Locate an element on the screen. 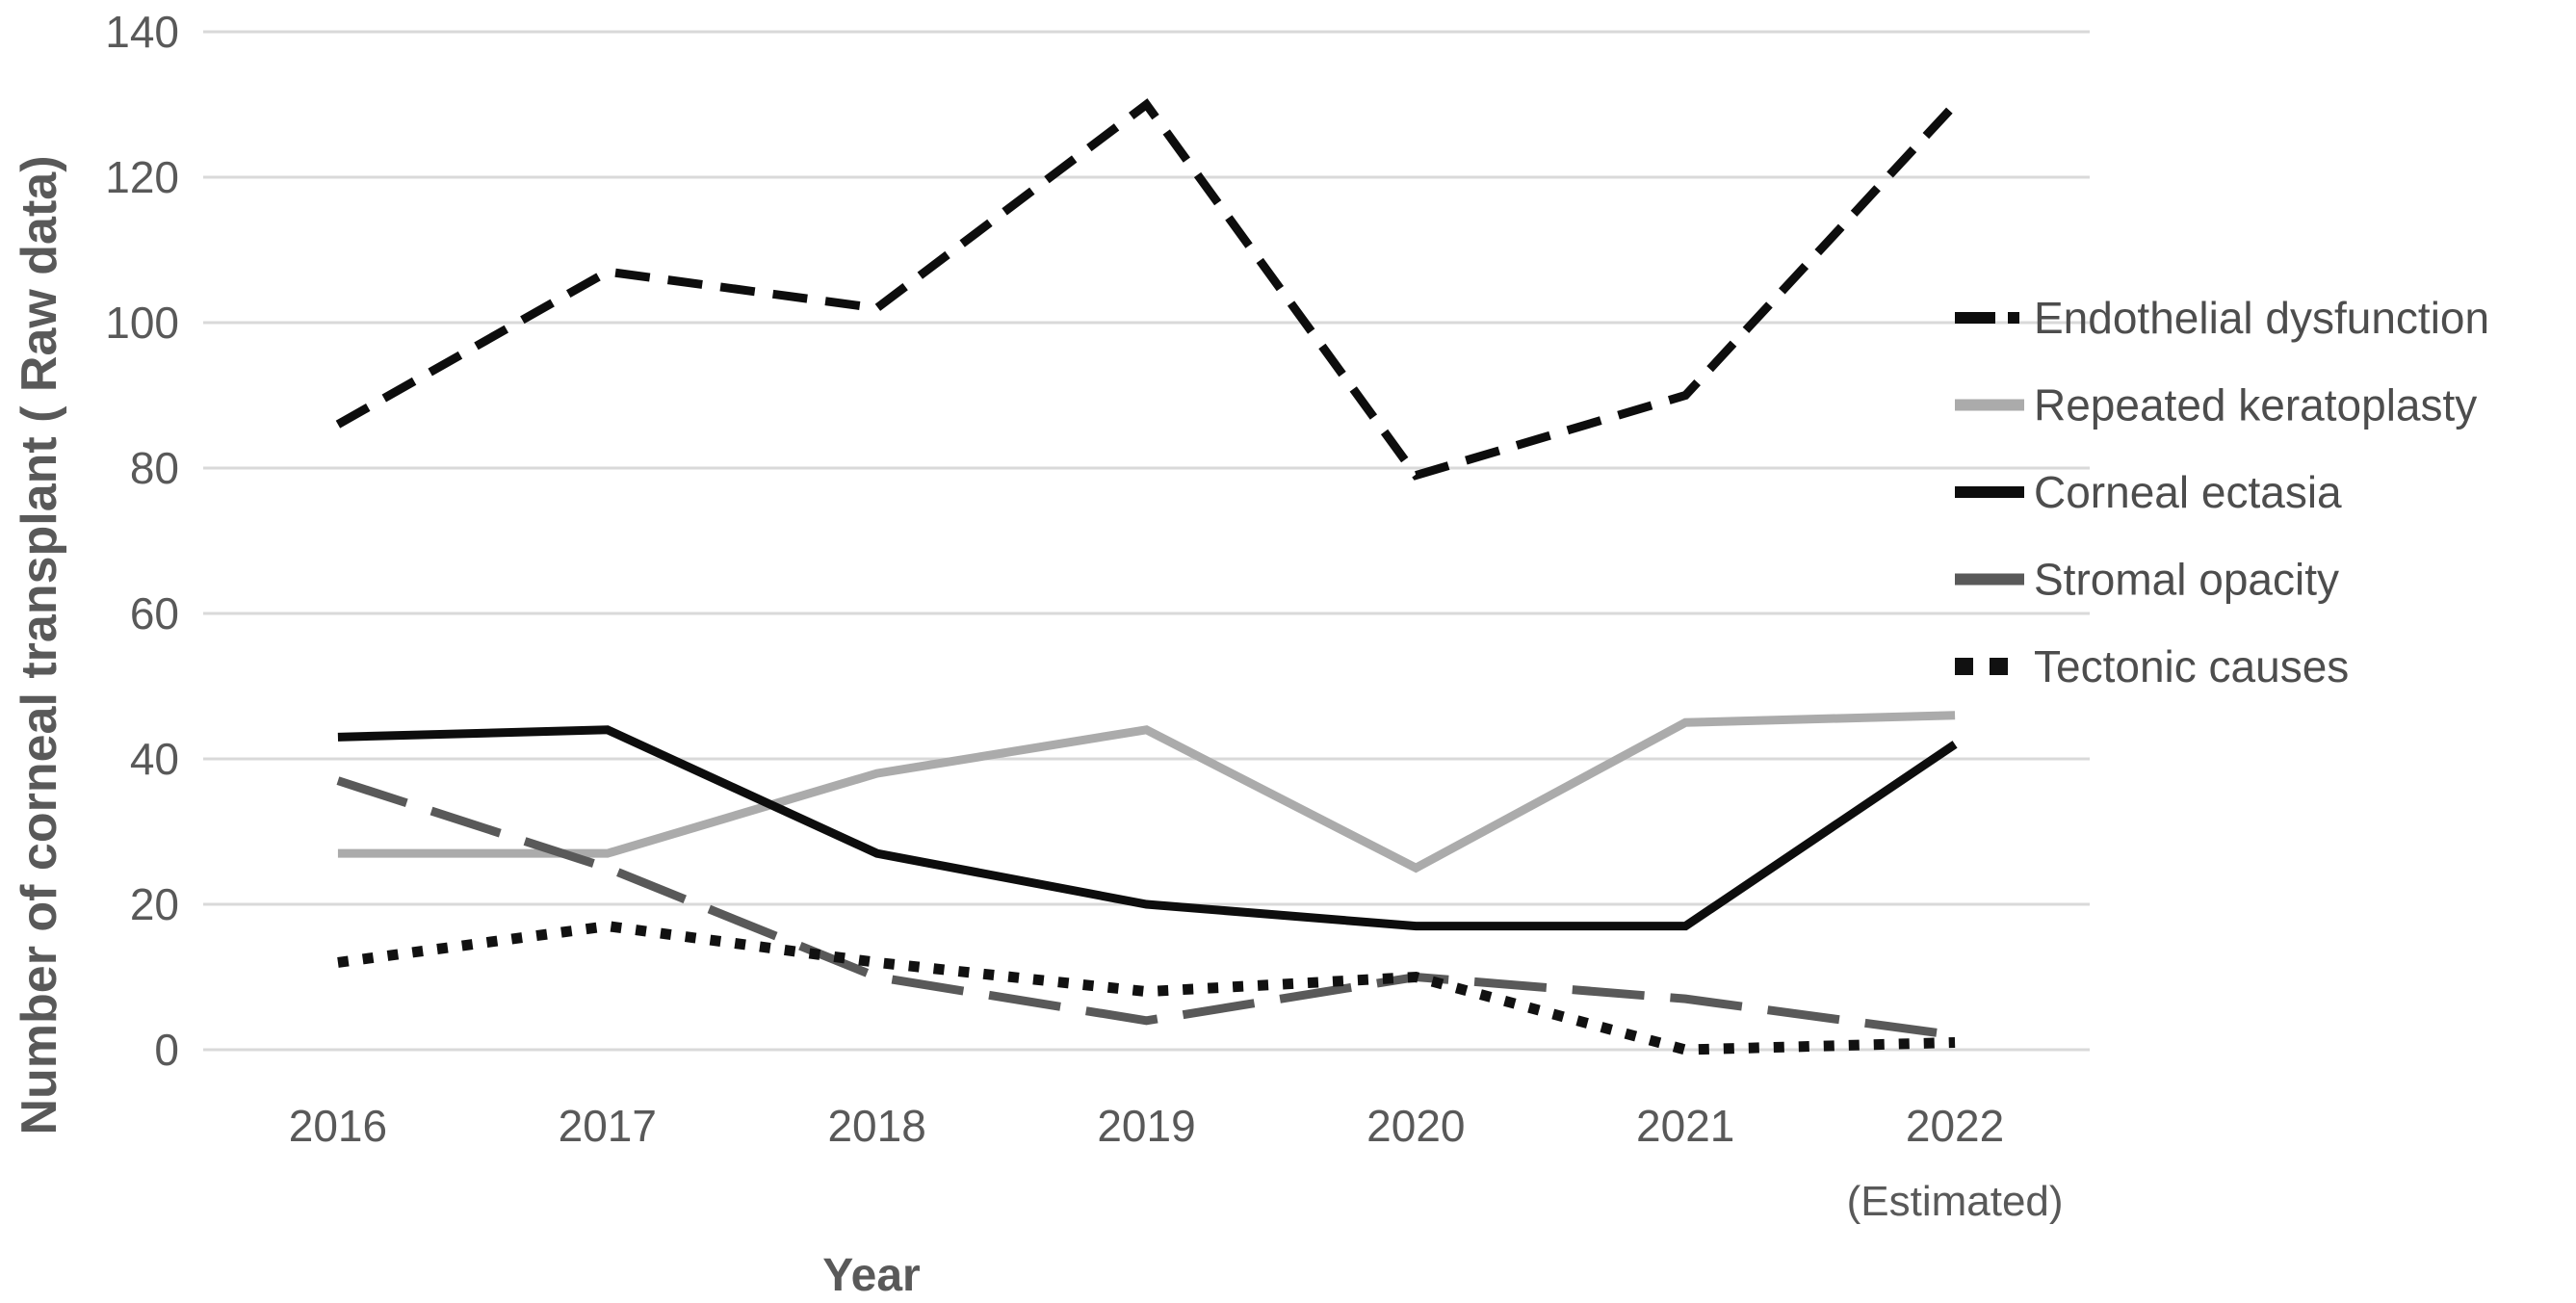  legend-label-tectonic-causes: Tectonic causes is located at coordinates (2191, 666).